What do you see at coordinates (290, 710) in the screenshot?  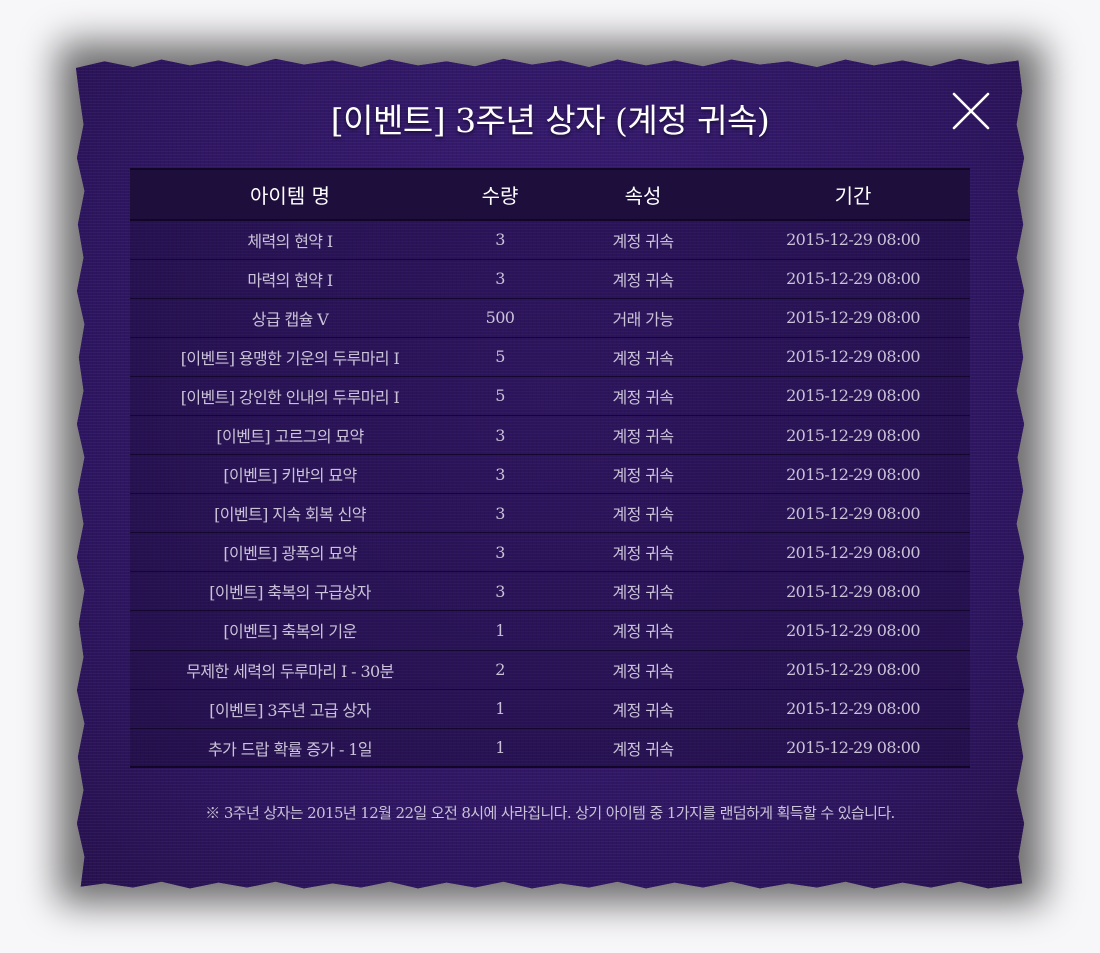 I see `item-name-cell: [이벤트] 3주년 고급 상자` at bounding box center [290, 710].